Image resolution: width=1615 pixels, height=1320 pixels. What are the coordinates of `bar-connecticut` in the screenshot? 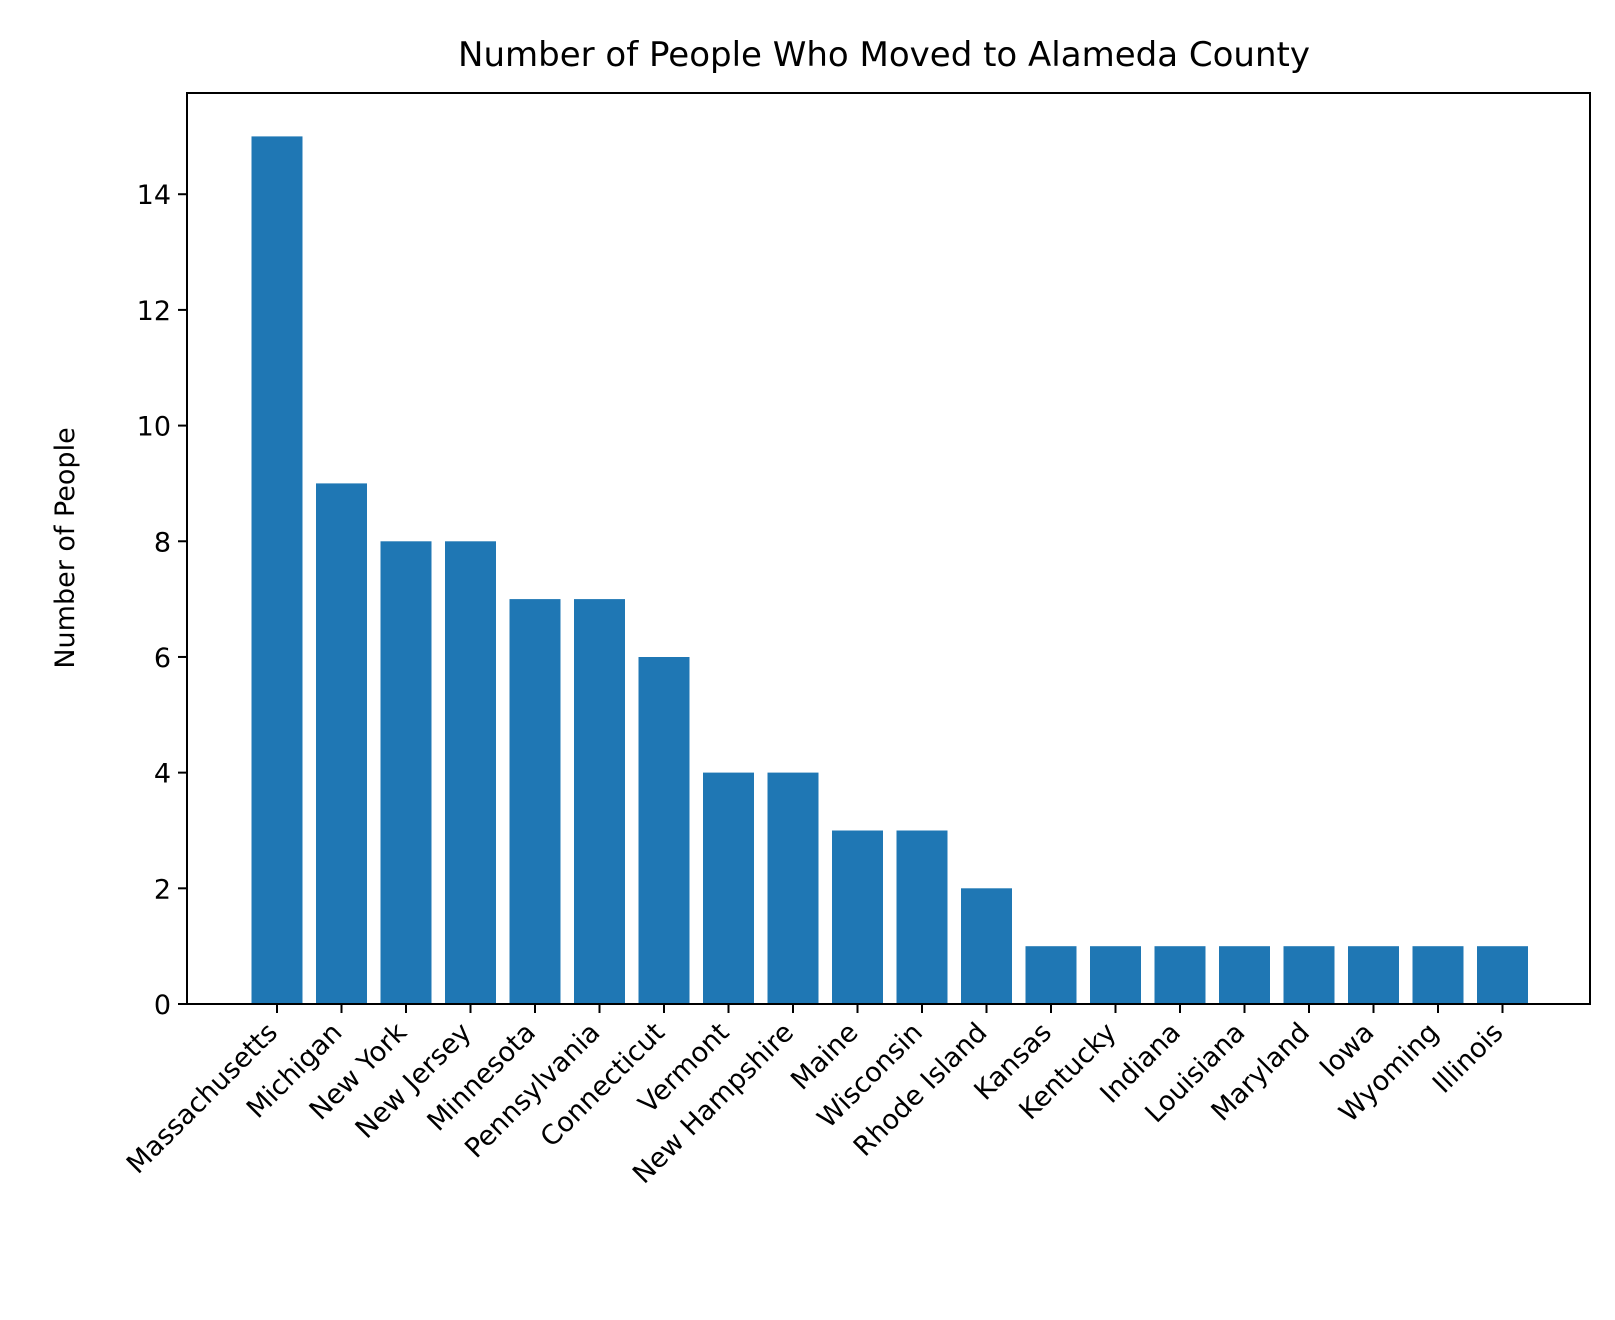 It's located at (664, 830).